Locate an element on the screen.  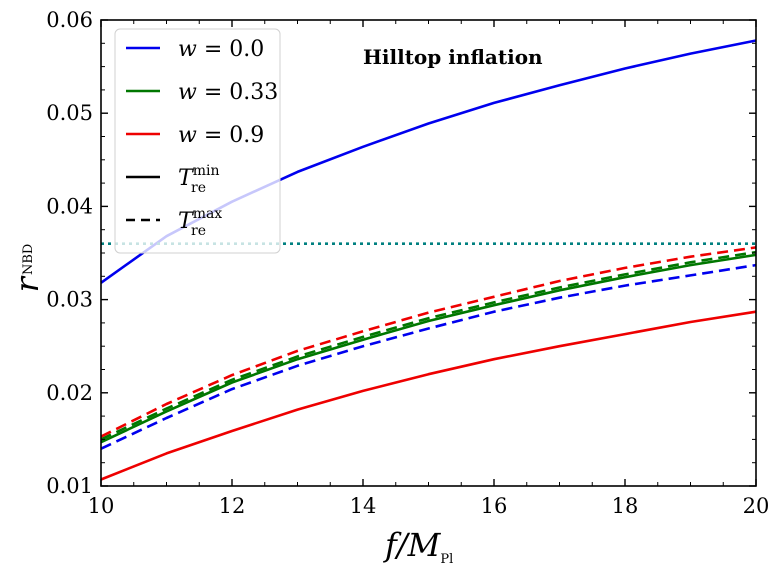
x-axis-label-main: f/M is located at coordinates (412, 545).